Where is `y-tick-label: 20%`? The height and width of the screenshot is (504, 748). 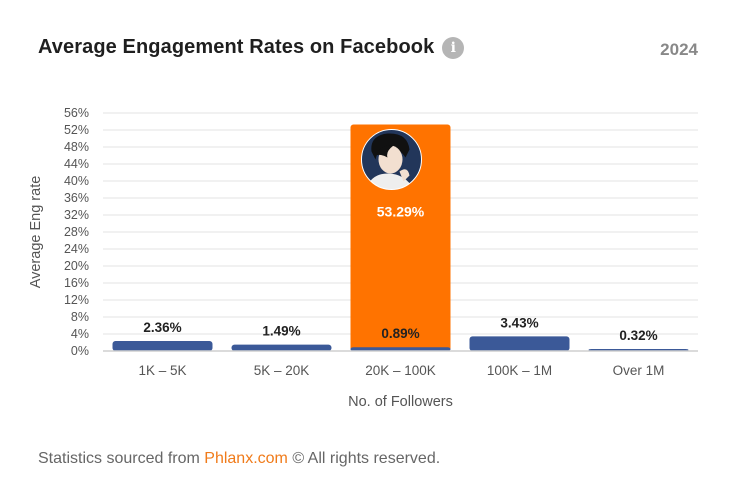
y-tick-label: 20% is located at coordinates (76, 266).